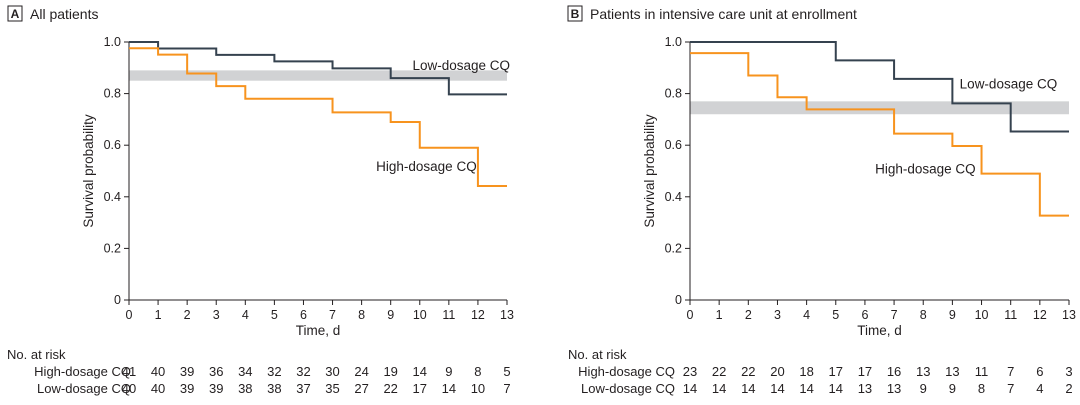 The image size is (1080, 405). I want to click on panel-letter: A, so click(15, 14).